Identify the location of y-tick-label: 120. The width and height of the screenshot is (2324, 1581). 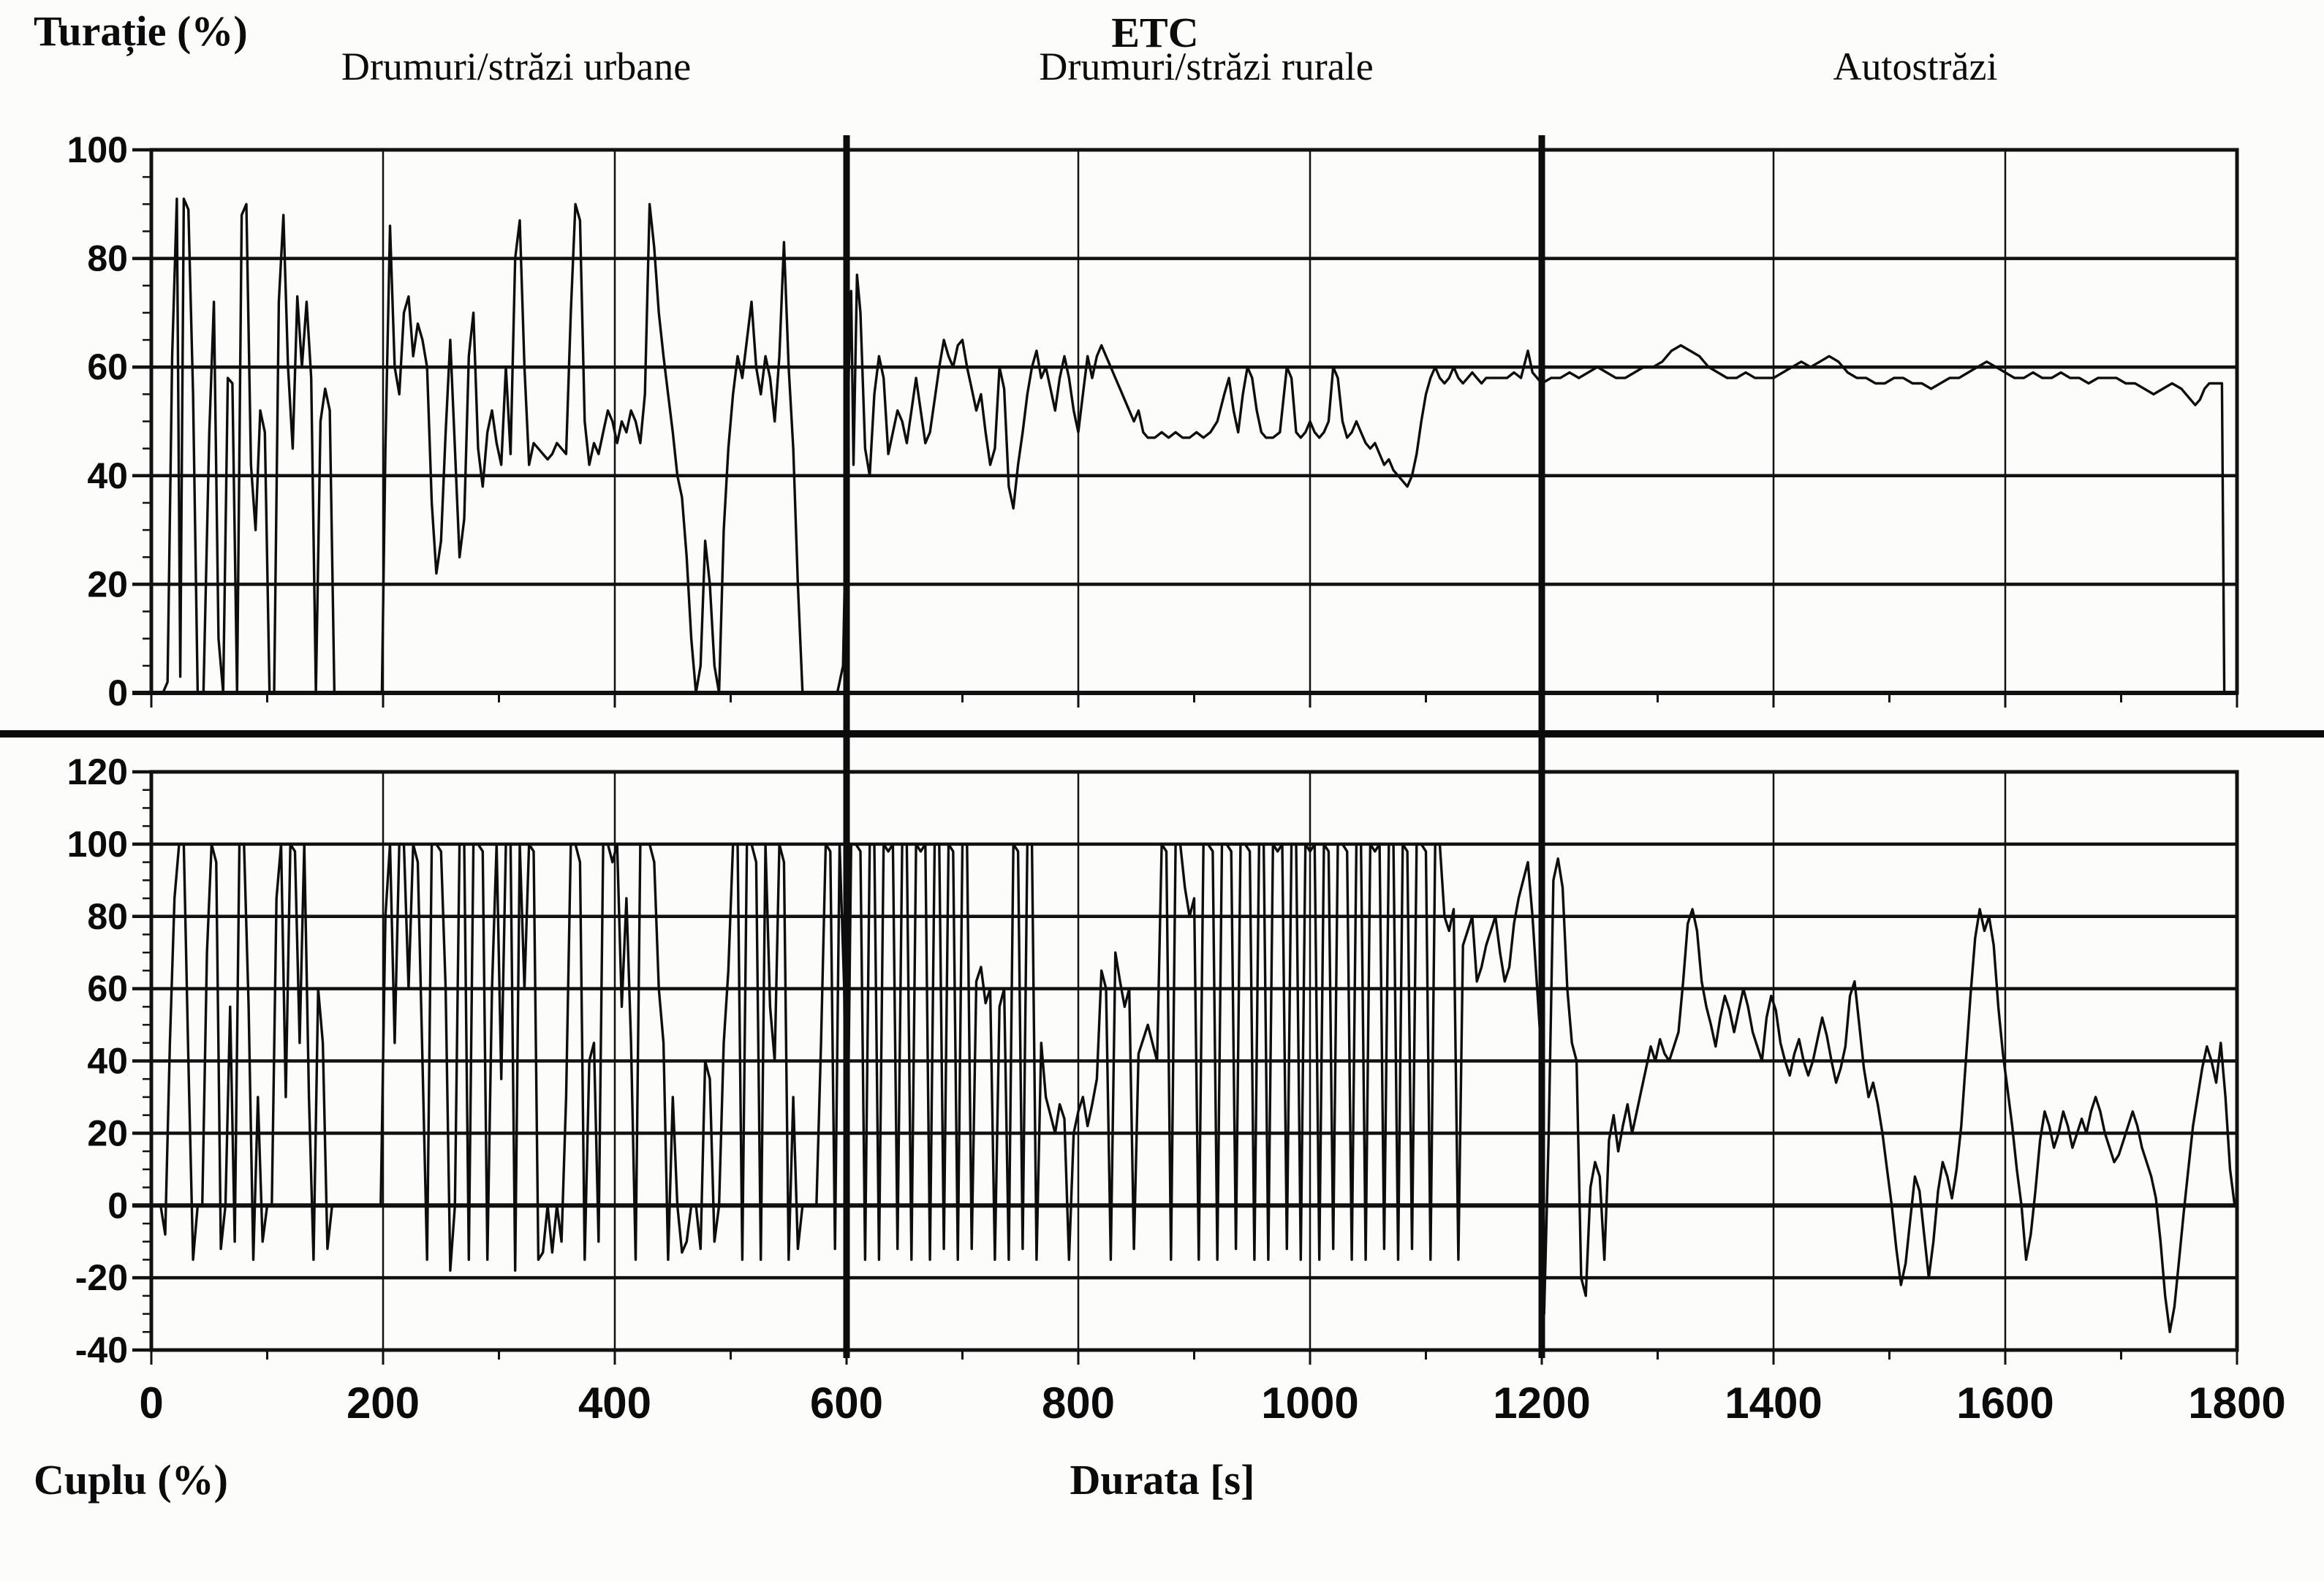
(97, 771).